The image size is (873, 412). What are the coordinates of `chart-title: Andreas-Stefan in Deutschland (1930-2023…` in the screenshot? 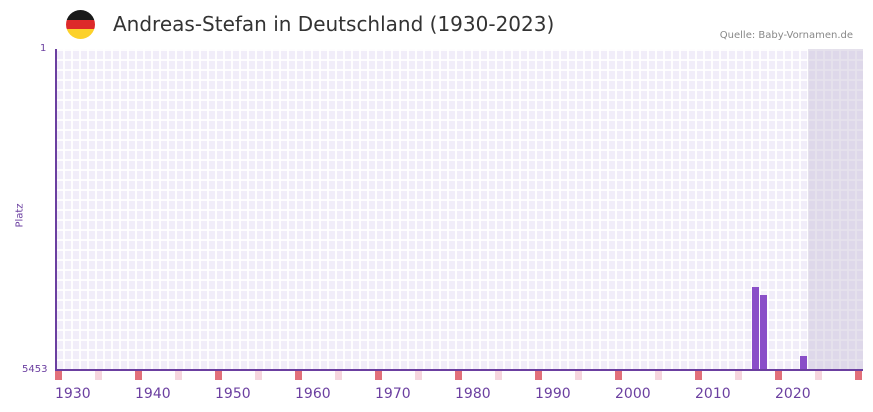 It's located at (334, 24).